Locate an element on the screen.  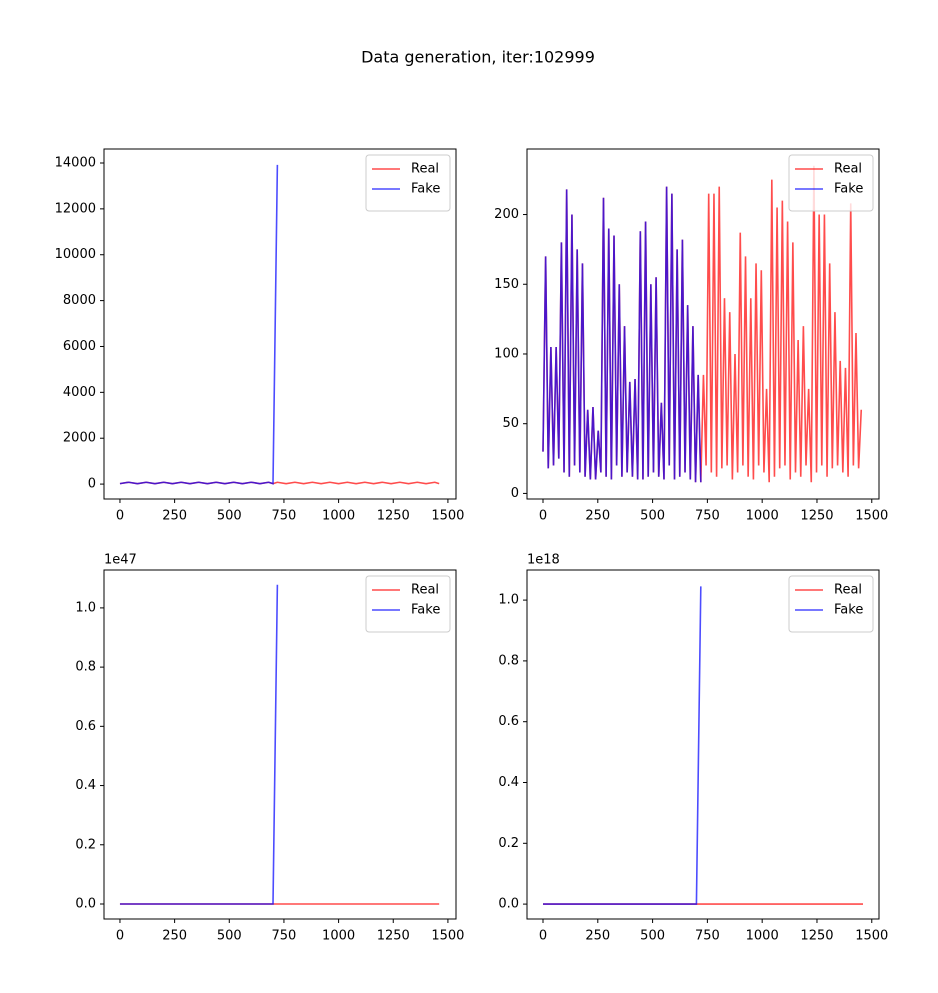
y-offset-text: 1e18 is located at coordinates (543, 560).